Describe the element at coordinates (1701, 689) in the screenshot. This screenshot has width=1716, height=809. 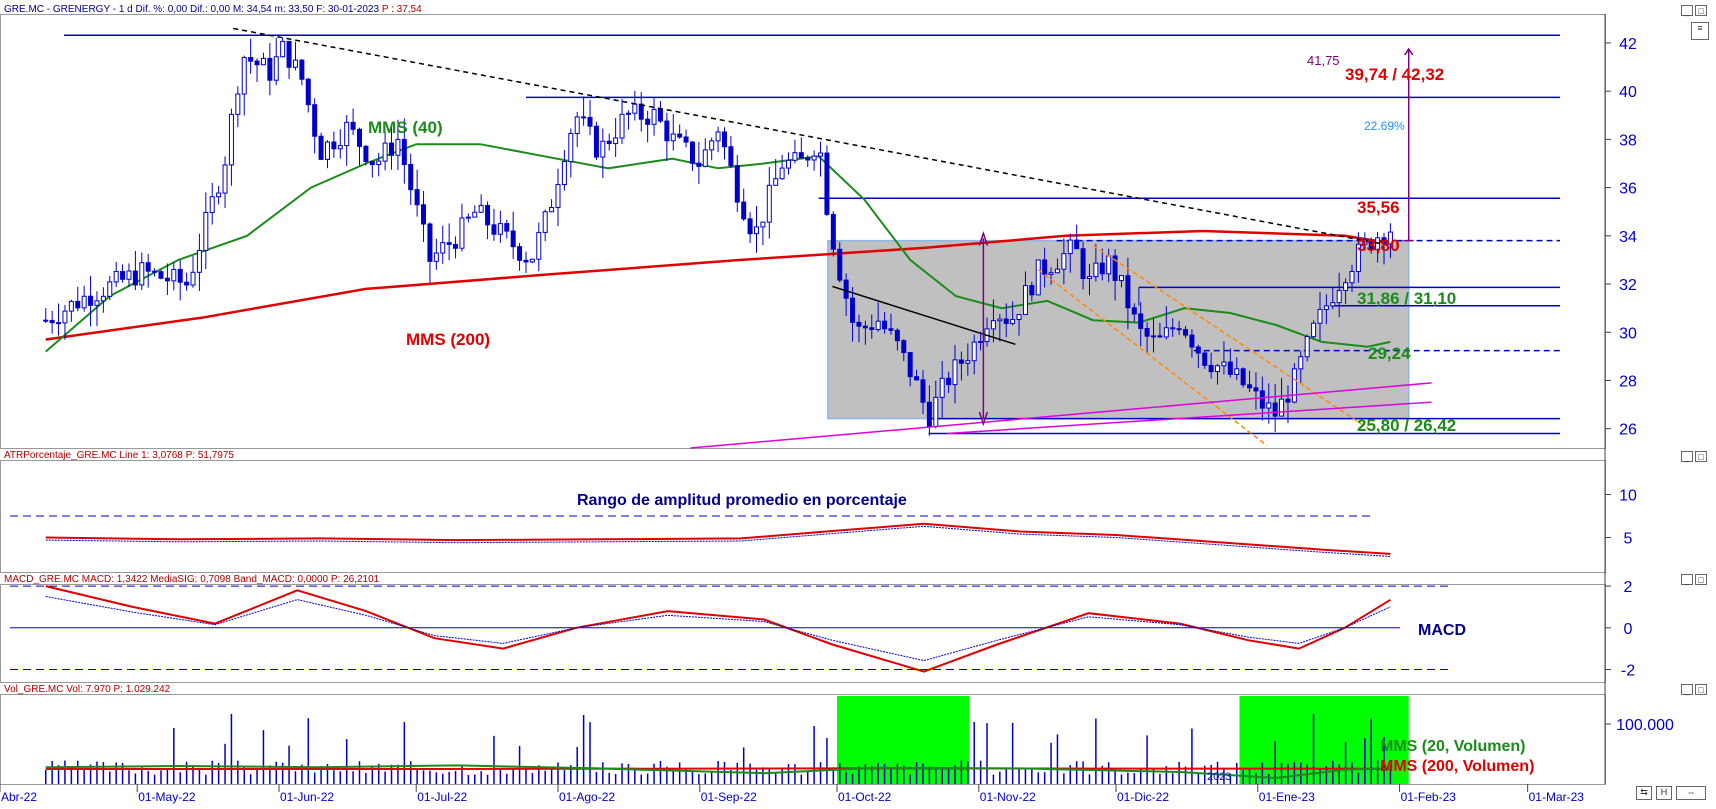
I see `vol-maximize-button: □` at that location.